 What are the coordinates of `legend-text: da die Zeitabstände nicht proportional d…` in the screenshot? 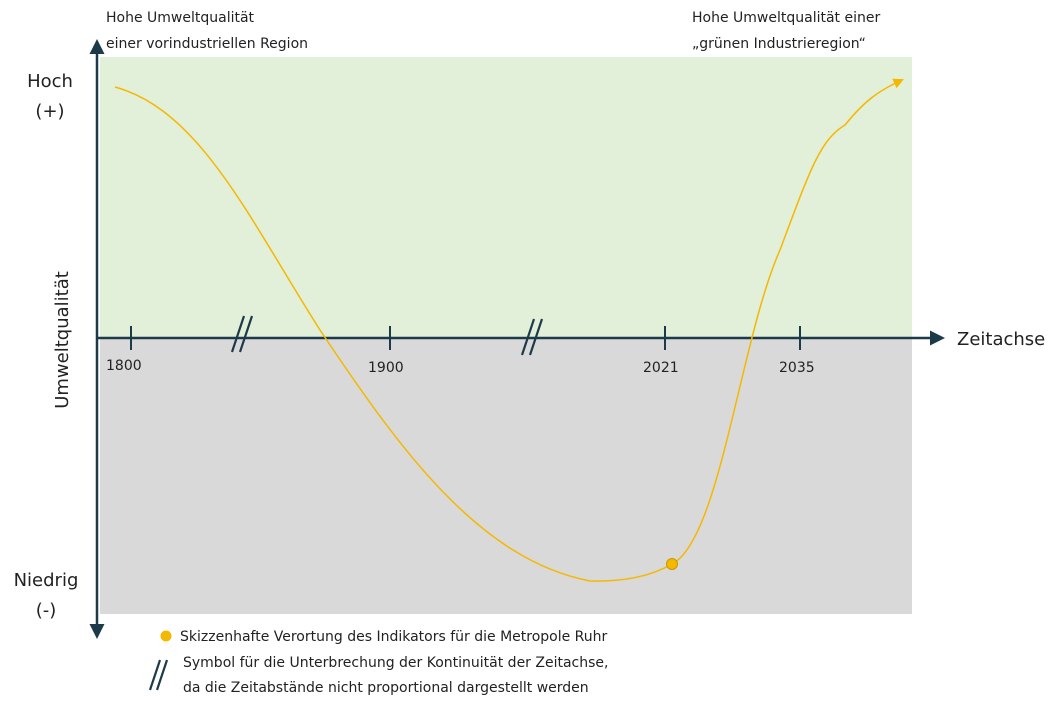 It's located at (386, 688).